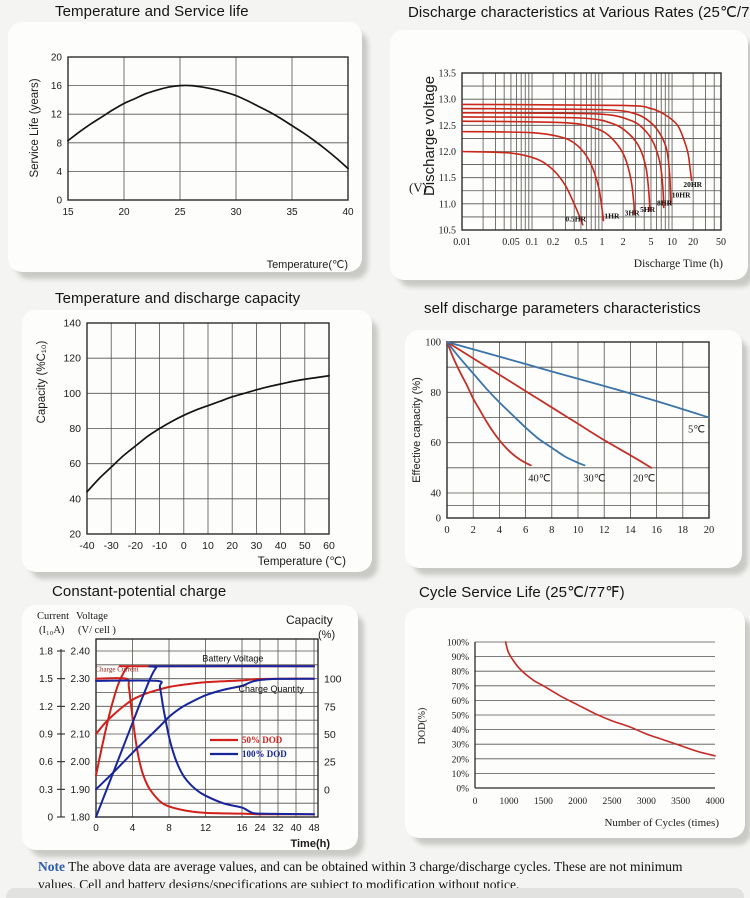  Describe the element at coordinates (594, 479) in the screenshot. I see `svg-text: 30℃` at that location.